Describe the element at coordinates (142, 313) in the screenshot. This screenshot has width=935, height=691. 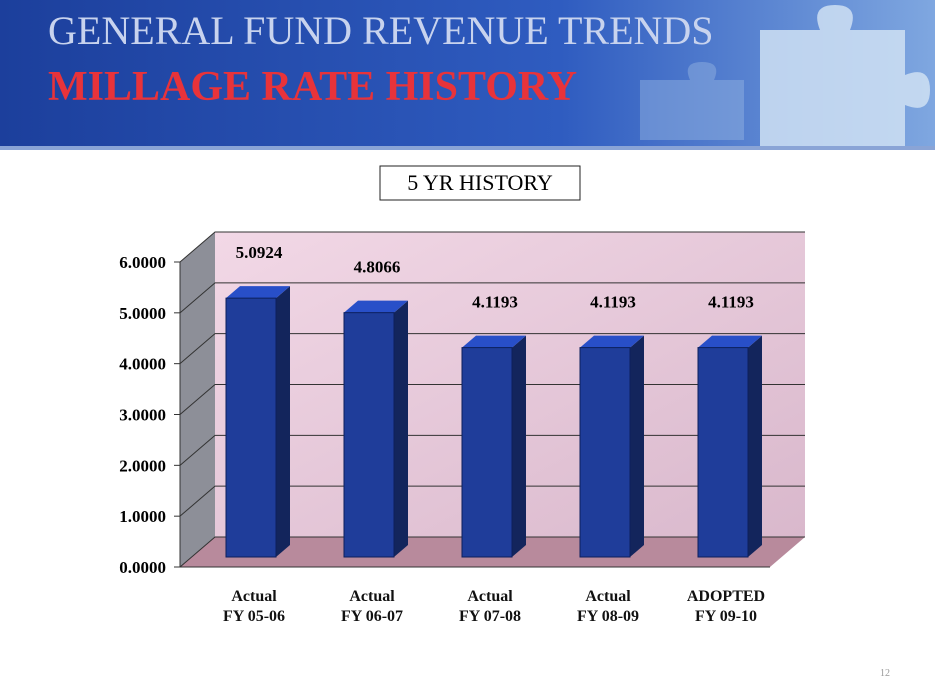
I see `y-tick-label: 5.0000` at that location.